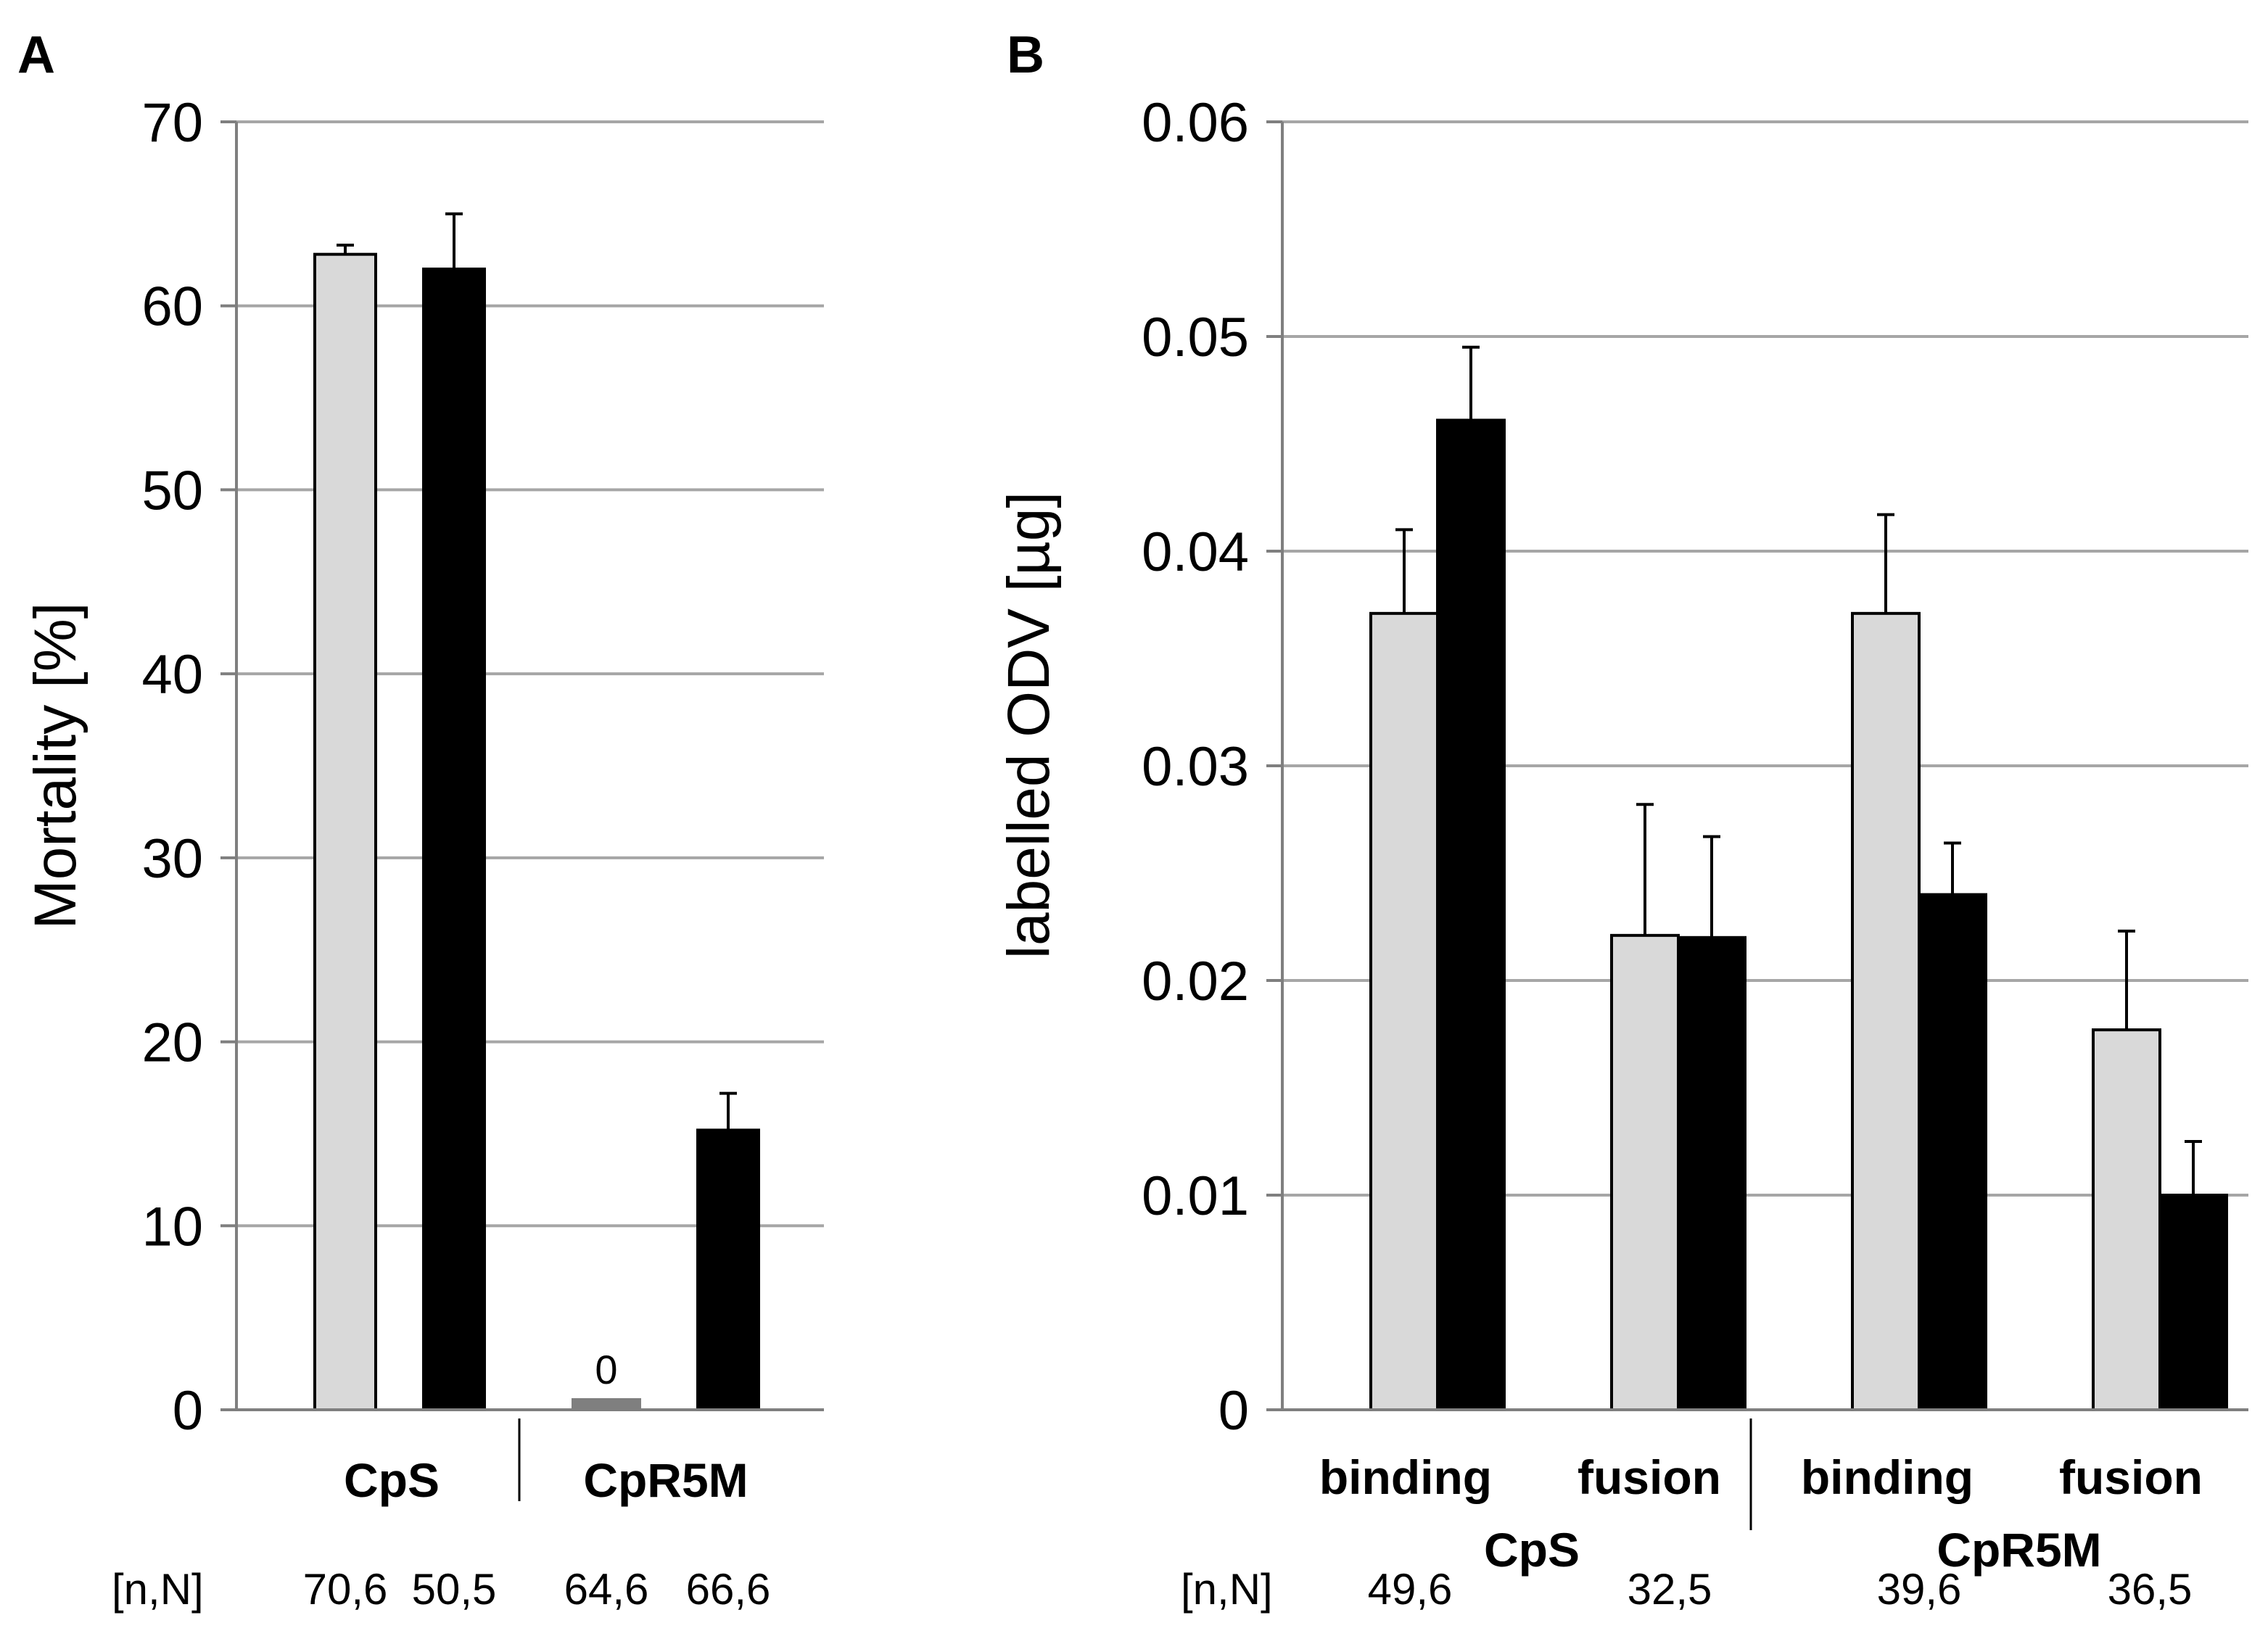 Image resolution: width=2260 pixels, height=1652 pixels. What do you see at coordinates (606, 1403) in the screenshot?
I see `panel-a-bar-zero` at bounding box center [606, 1403].